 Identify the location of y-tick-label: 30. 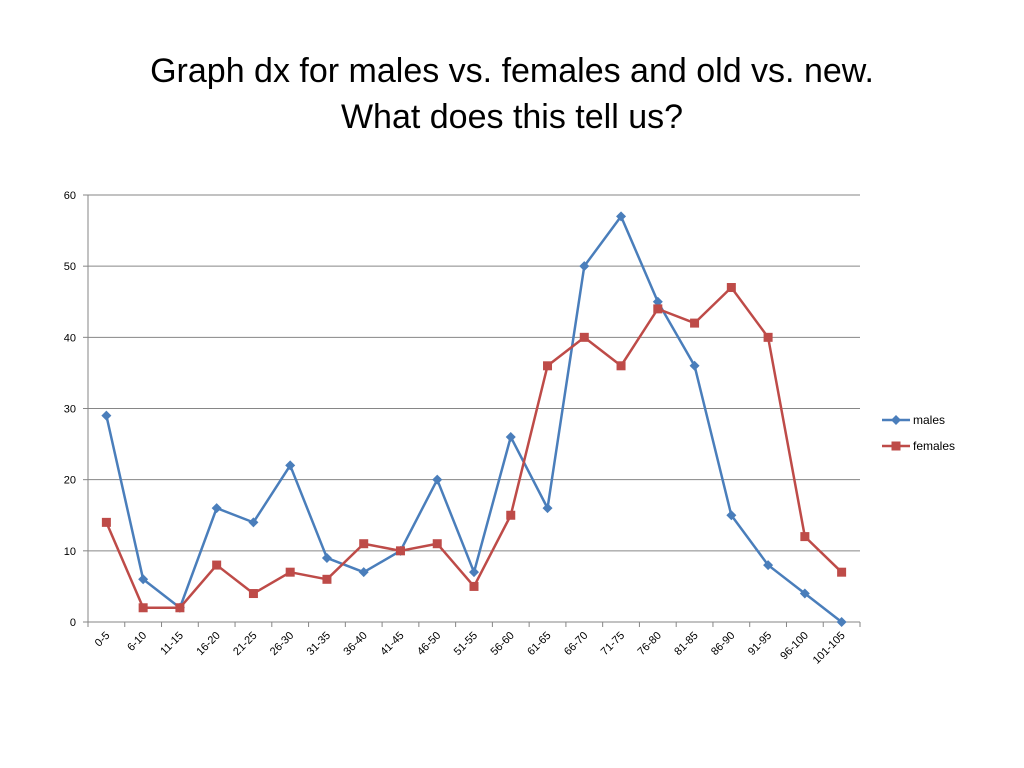
(70, 410).